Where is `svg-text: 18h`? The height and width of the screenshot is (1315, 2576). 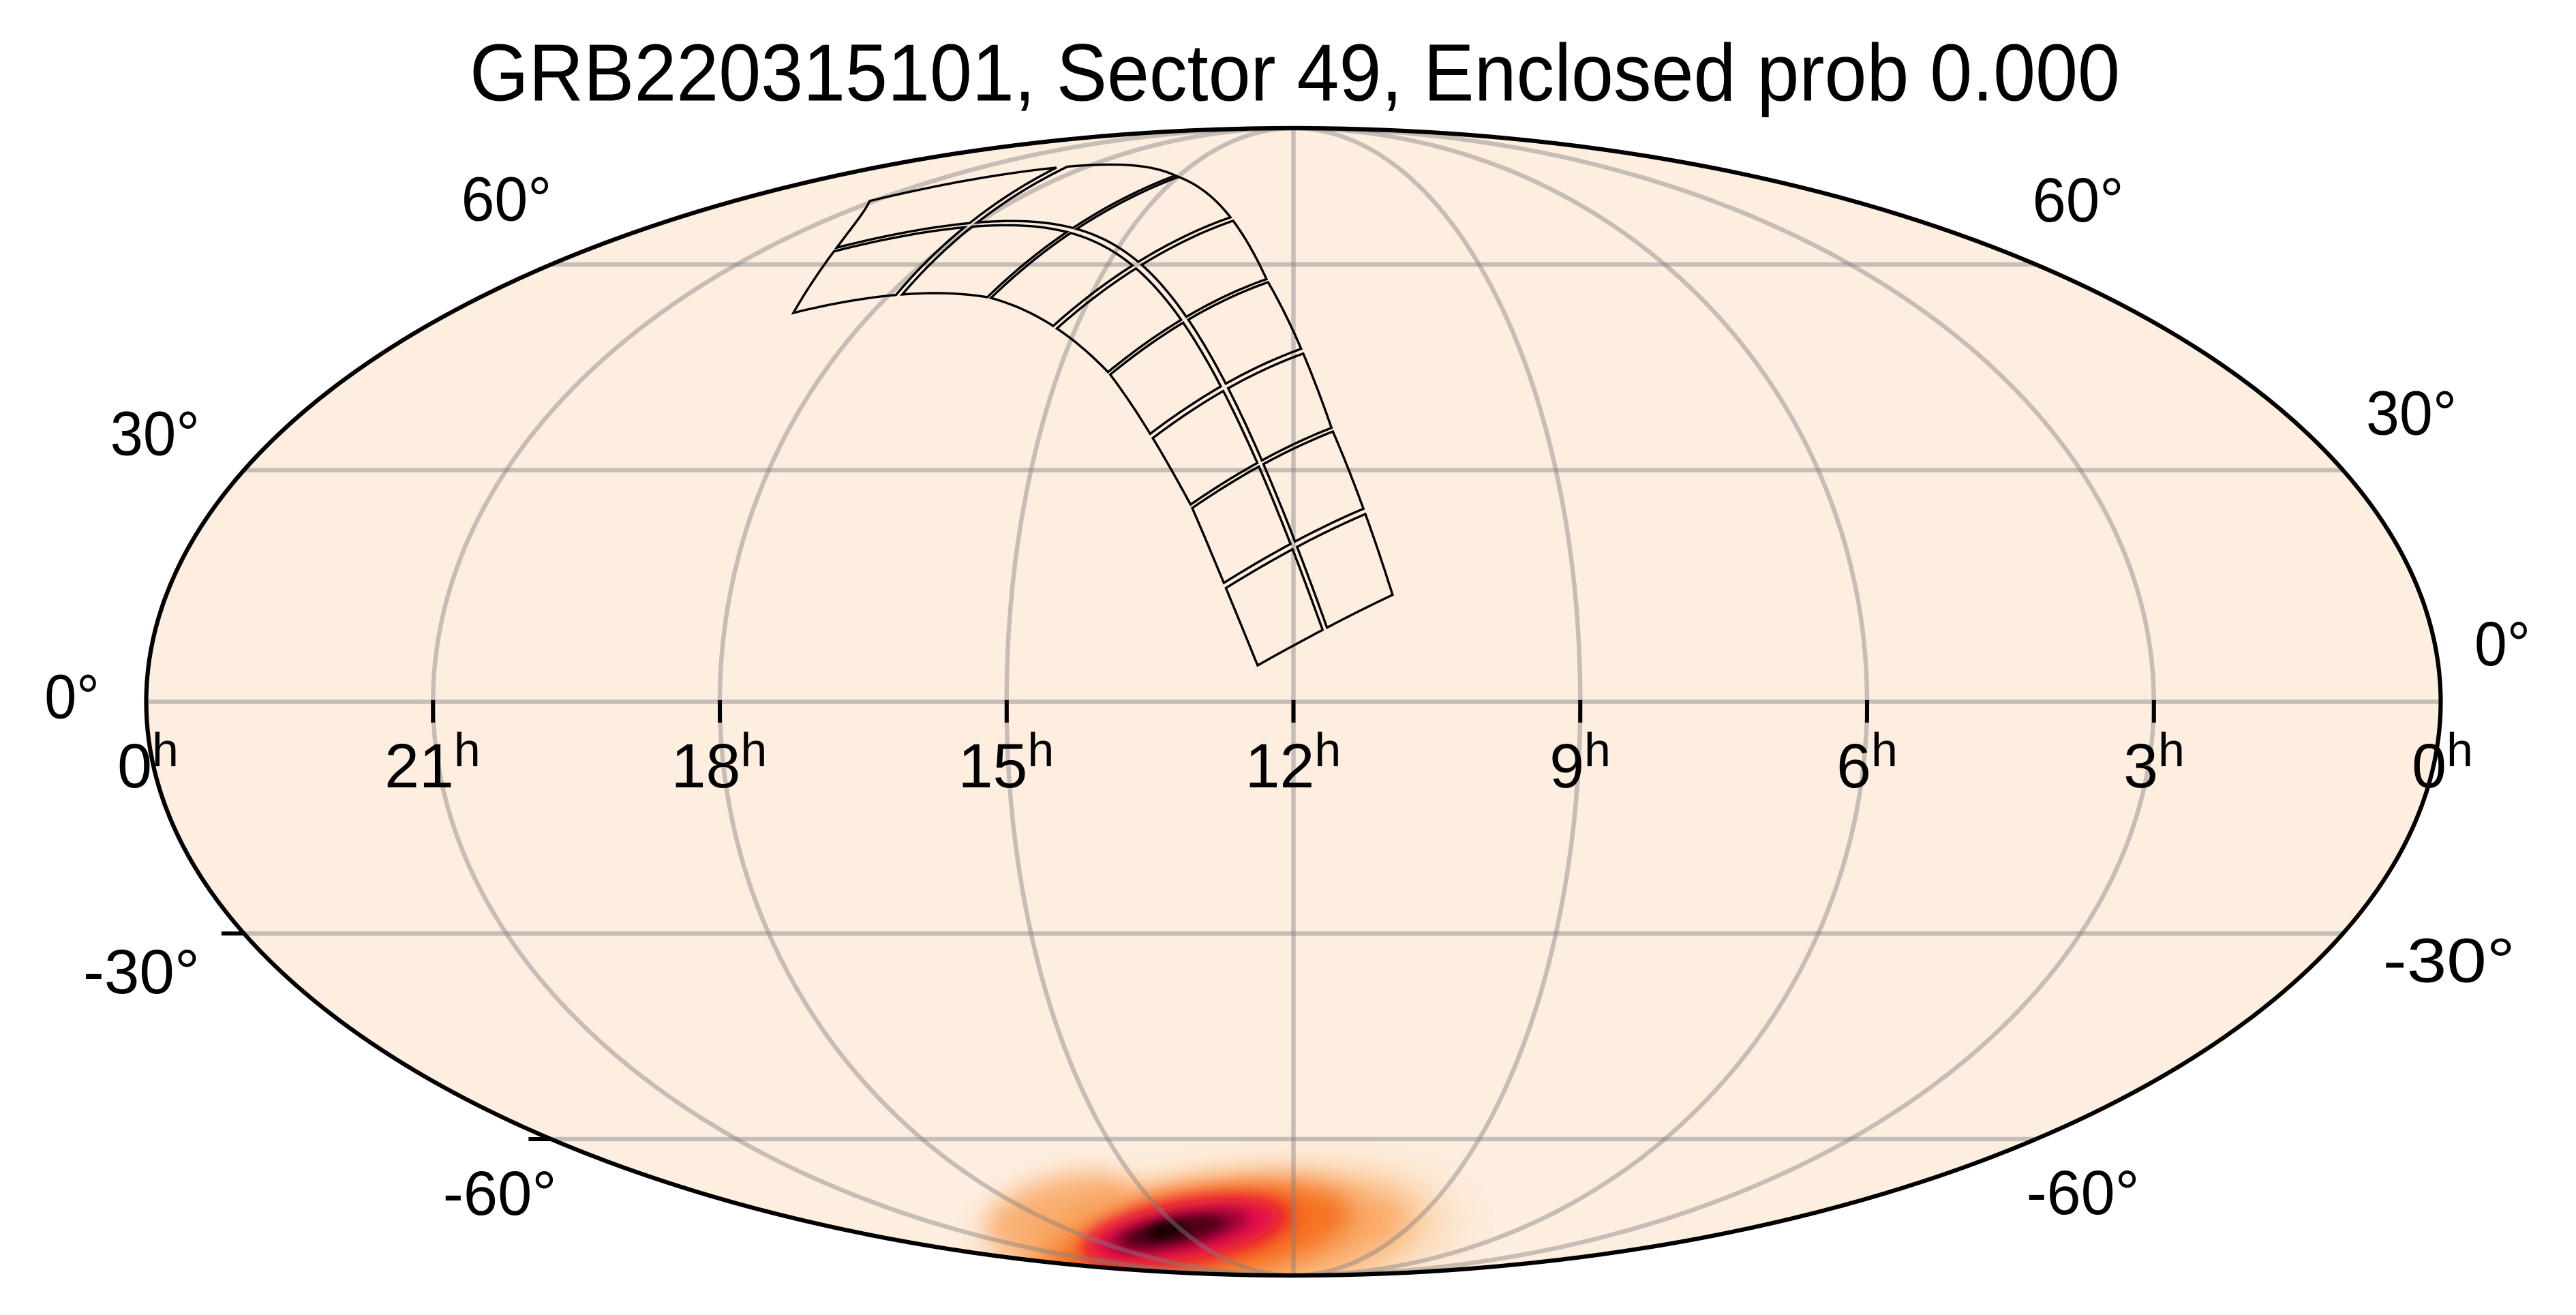 svg-text: 18h is located at coordinates (719, 762).